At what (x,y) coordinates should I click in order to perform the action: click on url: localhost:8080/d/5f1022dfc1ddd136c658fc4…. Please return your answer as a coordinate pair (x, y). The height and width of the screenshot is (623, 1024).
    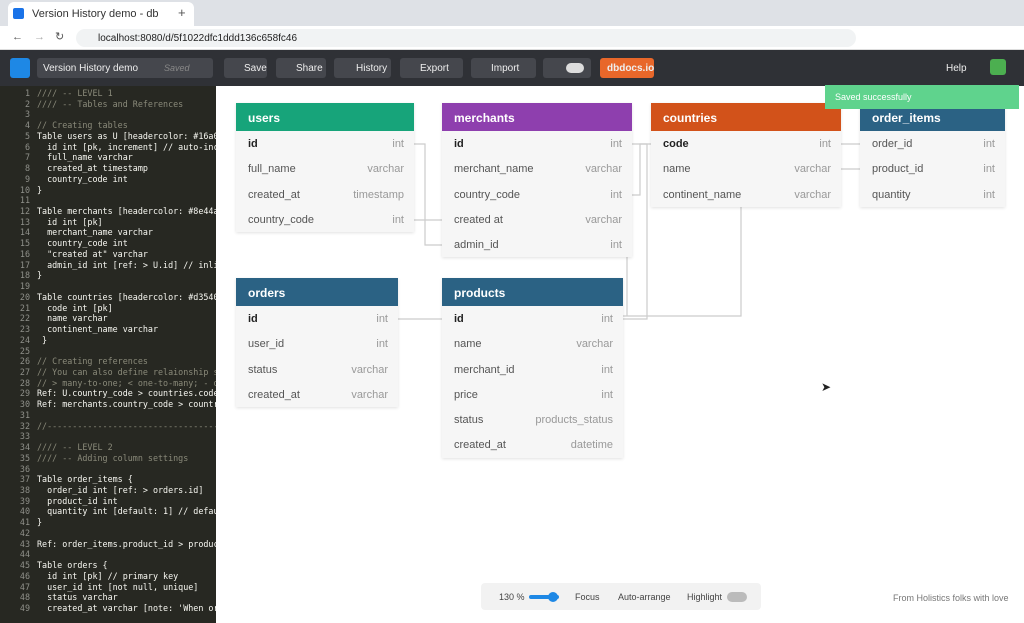
    Looking at the image, I should click on (466, 38).